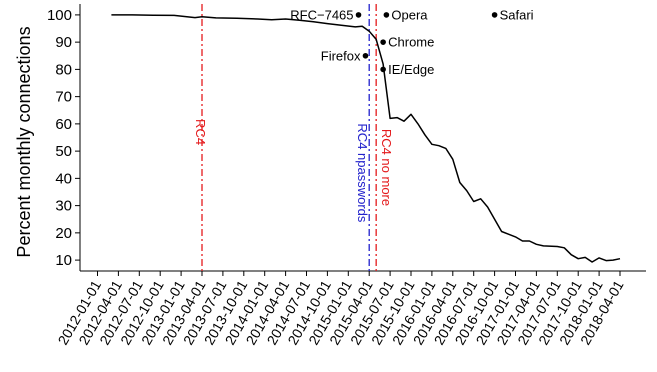 This screenshot has width=657, height=372. Describe the element at coordinates (63, 138) in the screenshot. I see `y-axis: 10 20 30 40 50 60 70 80 90 100` at that location.